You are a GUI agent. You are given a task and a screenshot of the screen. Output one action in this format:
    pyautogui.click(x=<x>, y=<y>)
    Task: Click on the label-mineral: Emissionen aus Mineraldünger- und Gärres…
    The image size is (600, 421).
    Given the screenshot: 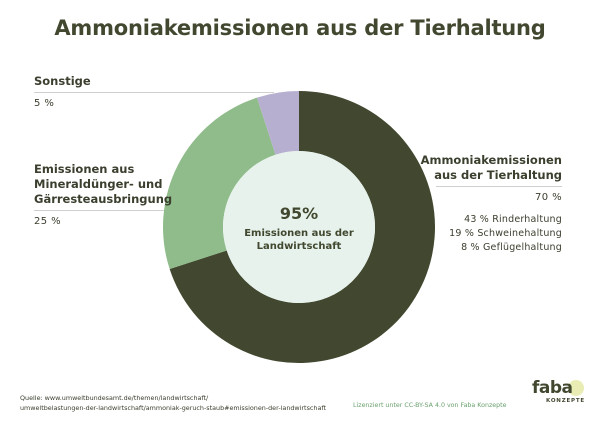 What is the action you would take?
    pyautogui.click(x=103, y=194)
    